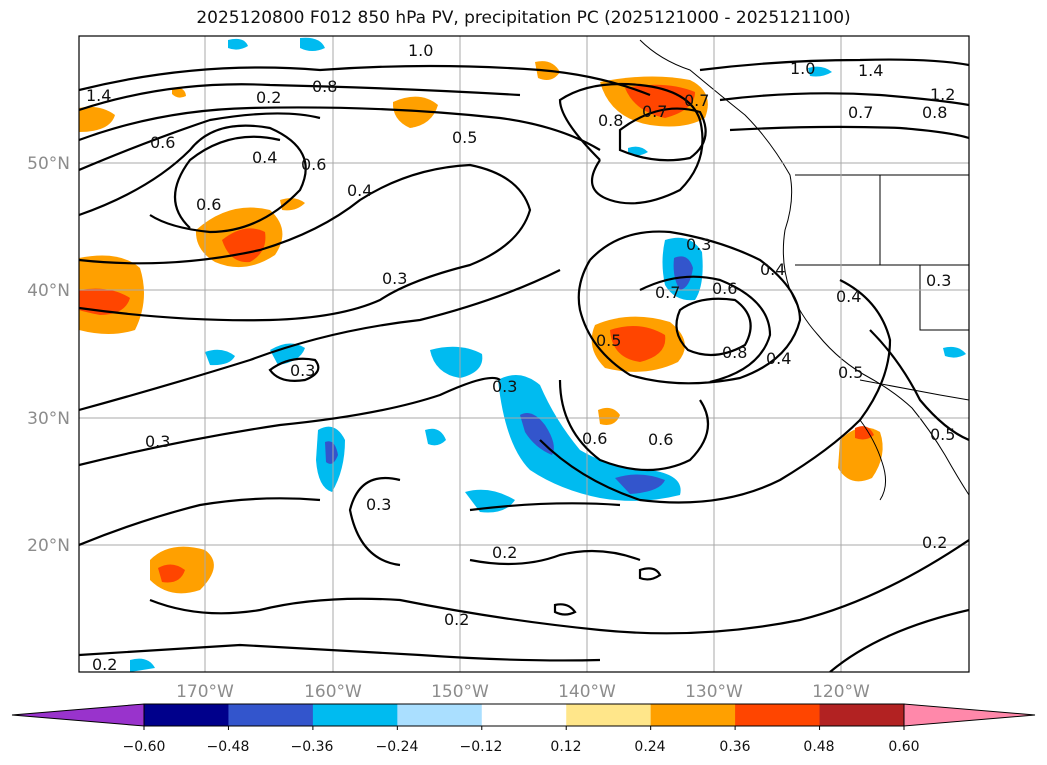  What do you see at coordinates (734, 747) in the screenshot?
I see `colorbar-tick-label: 0.36` at bounding box center [734, 747].